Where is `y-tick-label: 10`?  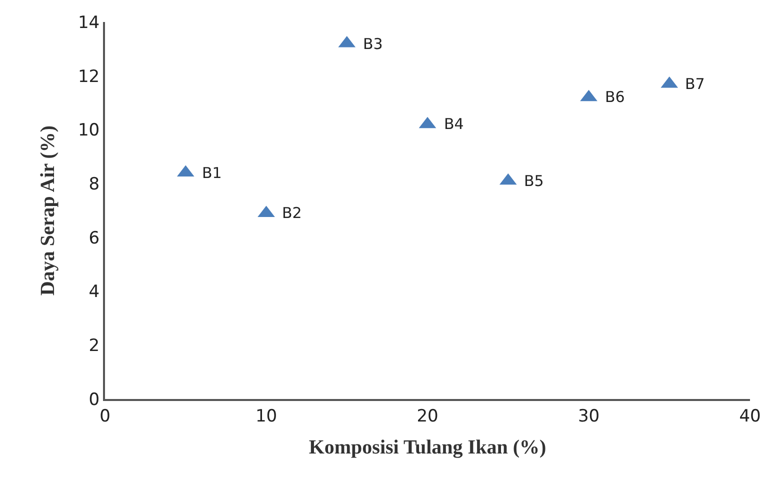
y-tick-label: 10 is located at coordinates (89, 130).